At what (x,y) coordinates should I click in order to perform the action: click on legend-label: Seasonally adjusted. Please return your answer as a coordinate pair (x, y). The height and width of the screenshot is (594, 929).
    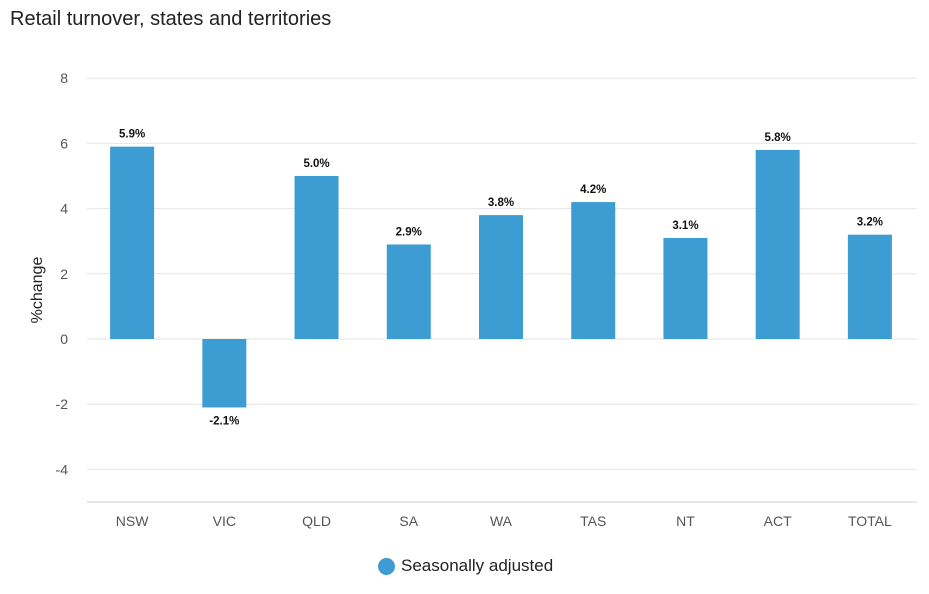
    Looking at the image, I should click on (477, 565).